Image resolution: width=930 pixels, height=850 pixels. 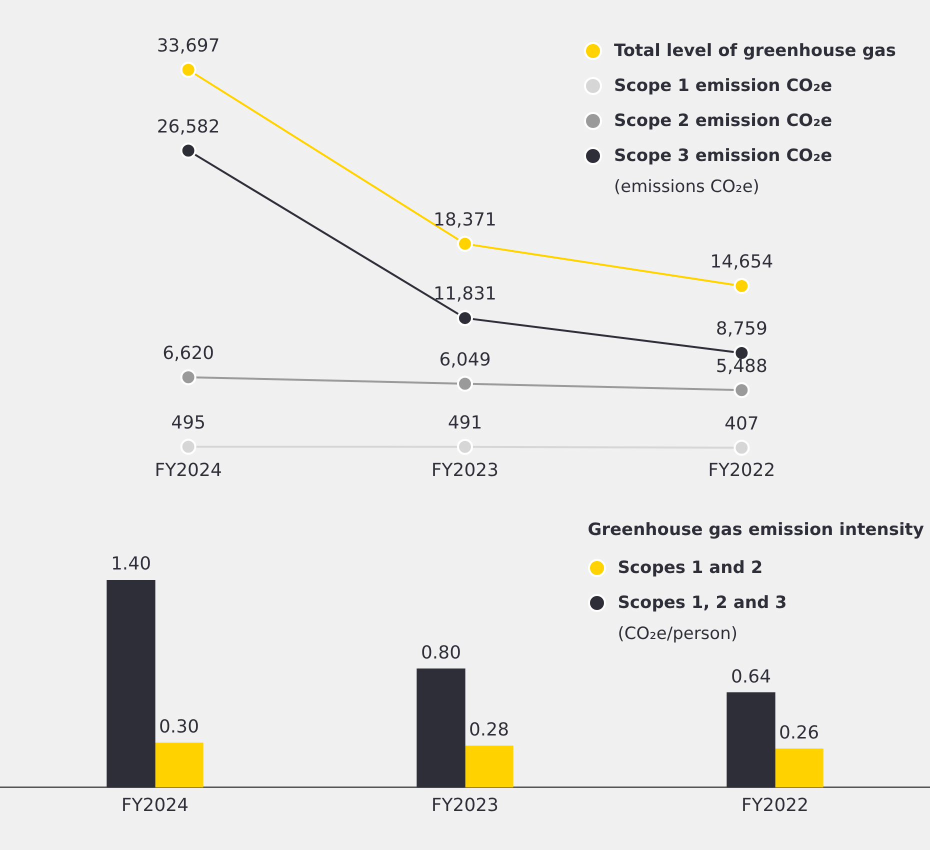 What do you see at coordinates (723, 86) in the screenshot?
I see `legend-label: Scope 1 emission CO₂e` at bounding box center [723, 86].